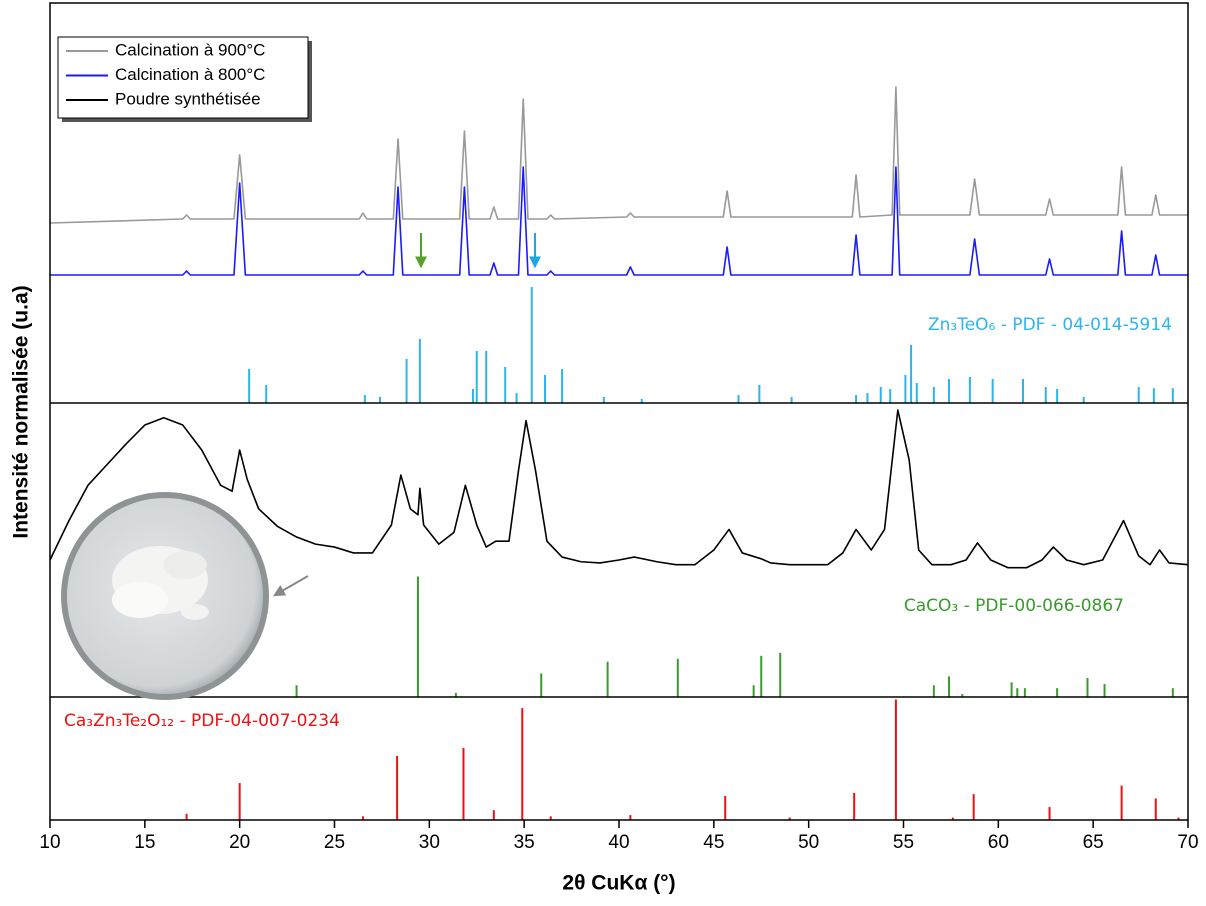 Image resolution: width=1206 pixels, height=906 pixels. What do you see at coordinates (334, 842) in the screenshot?
I see `x-tick-label: 25` at bounding box center [334, 842].